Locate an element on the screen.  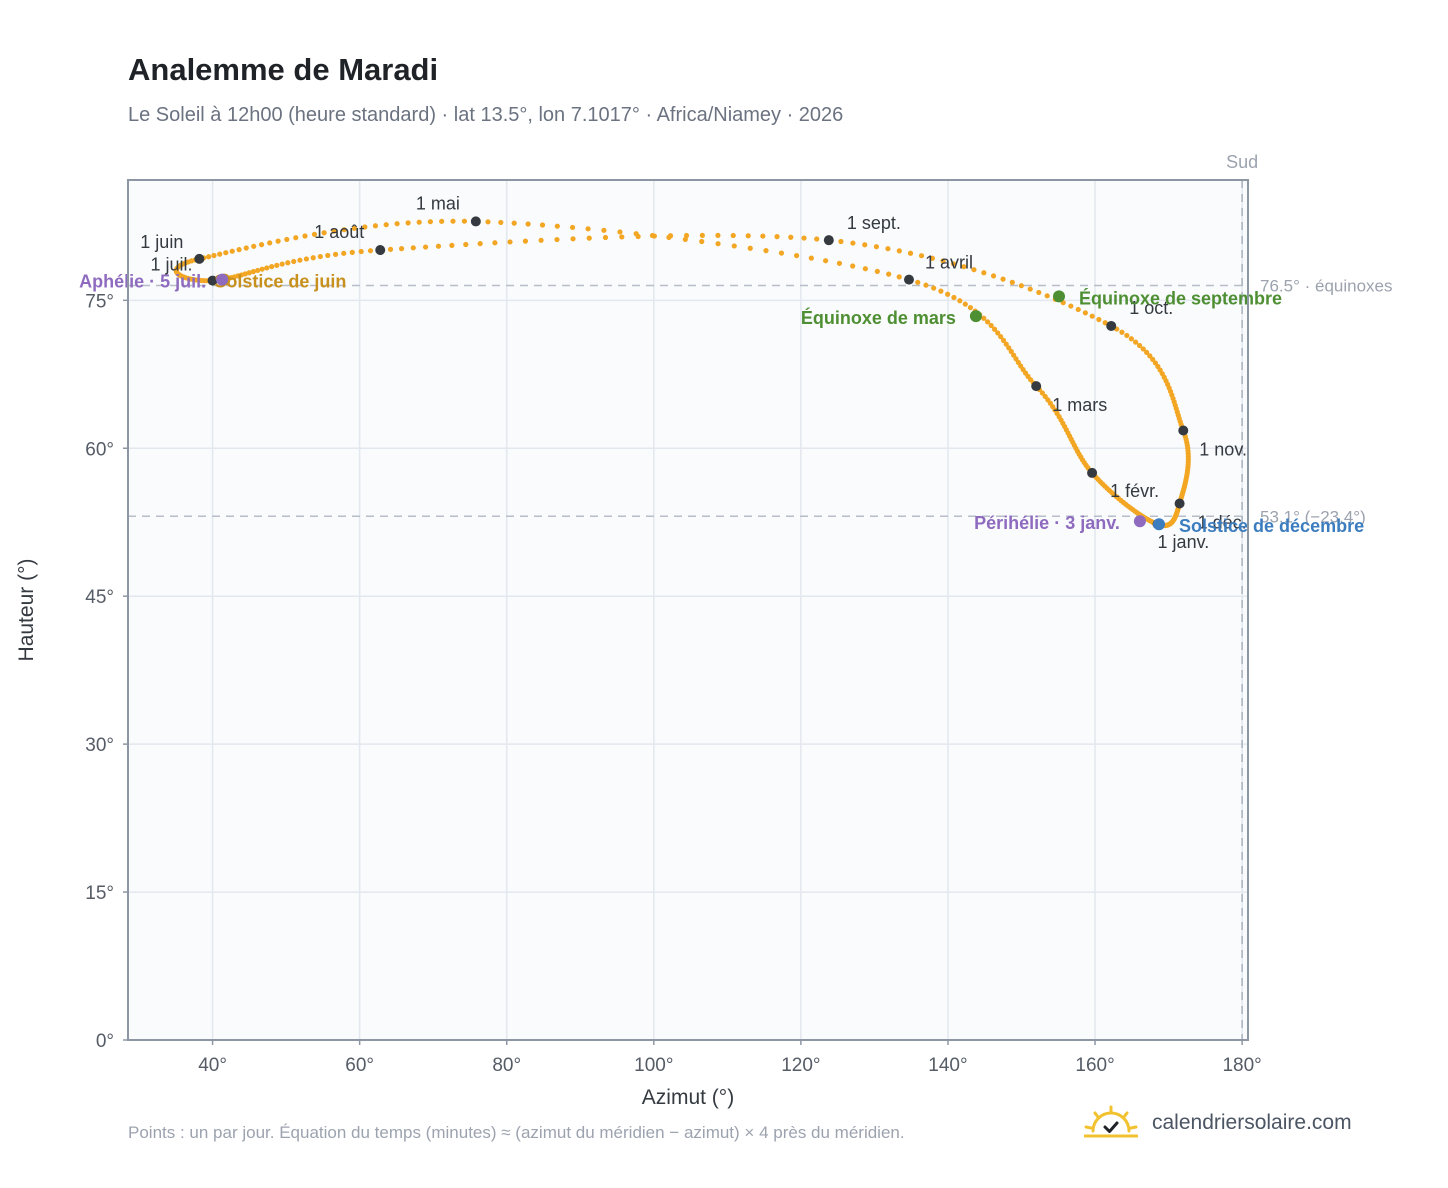
event-marker: Équinoxe de mars is located at coordinates (891, 317).